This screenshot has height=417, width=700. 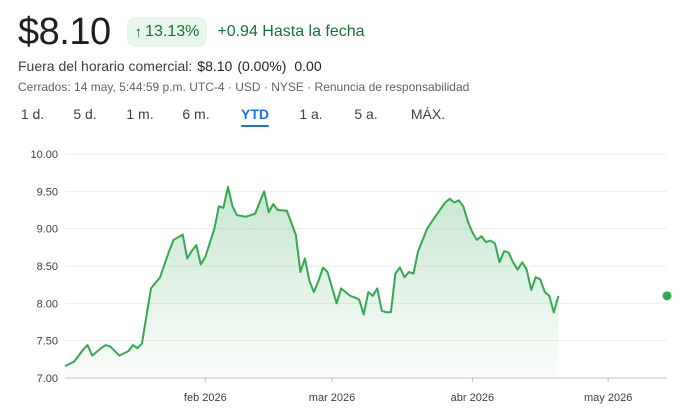 I want to click on x-tick-label: abr 2026, so click(x=472, y=398).